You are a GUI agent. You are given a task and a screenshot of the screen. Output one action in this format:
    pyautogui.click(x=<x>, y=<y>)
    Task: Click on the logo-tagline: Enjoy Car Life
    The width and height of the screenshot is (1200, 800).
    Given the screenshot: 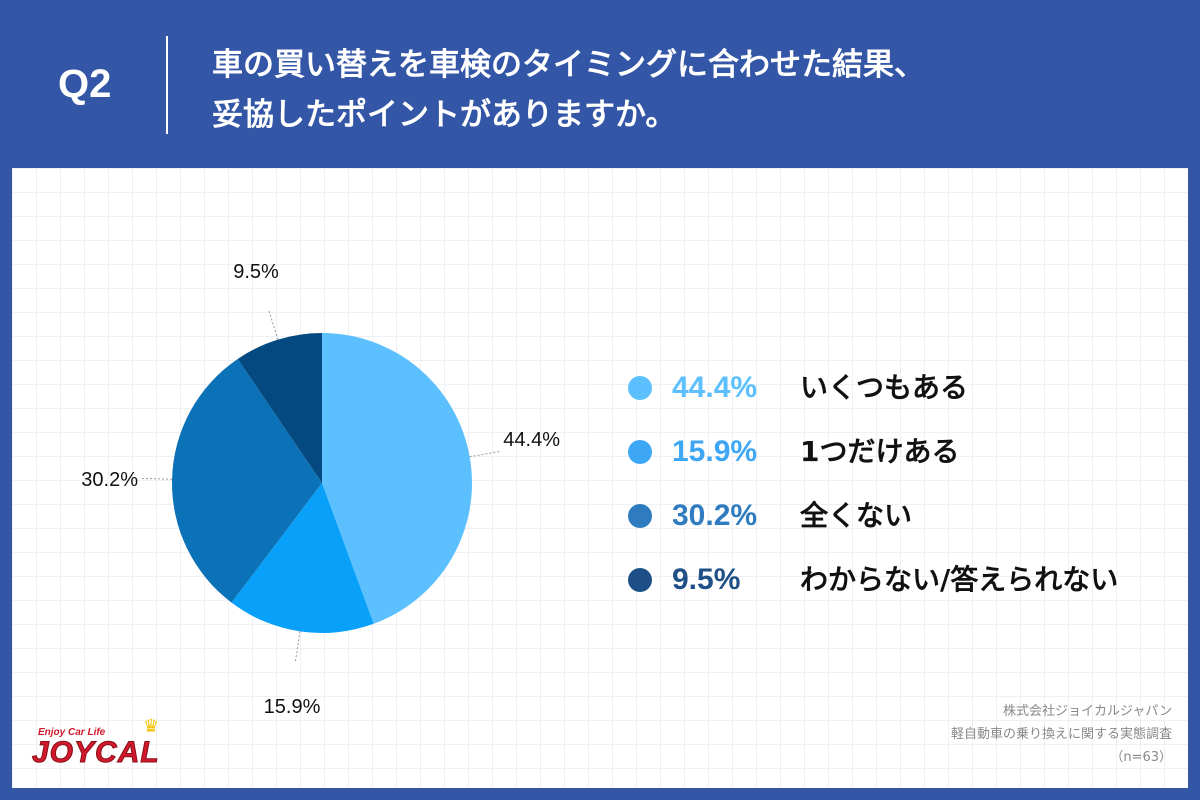 What is the action you would take?
    pyautogui.click(x=72, y=732)
    